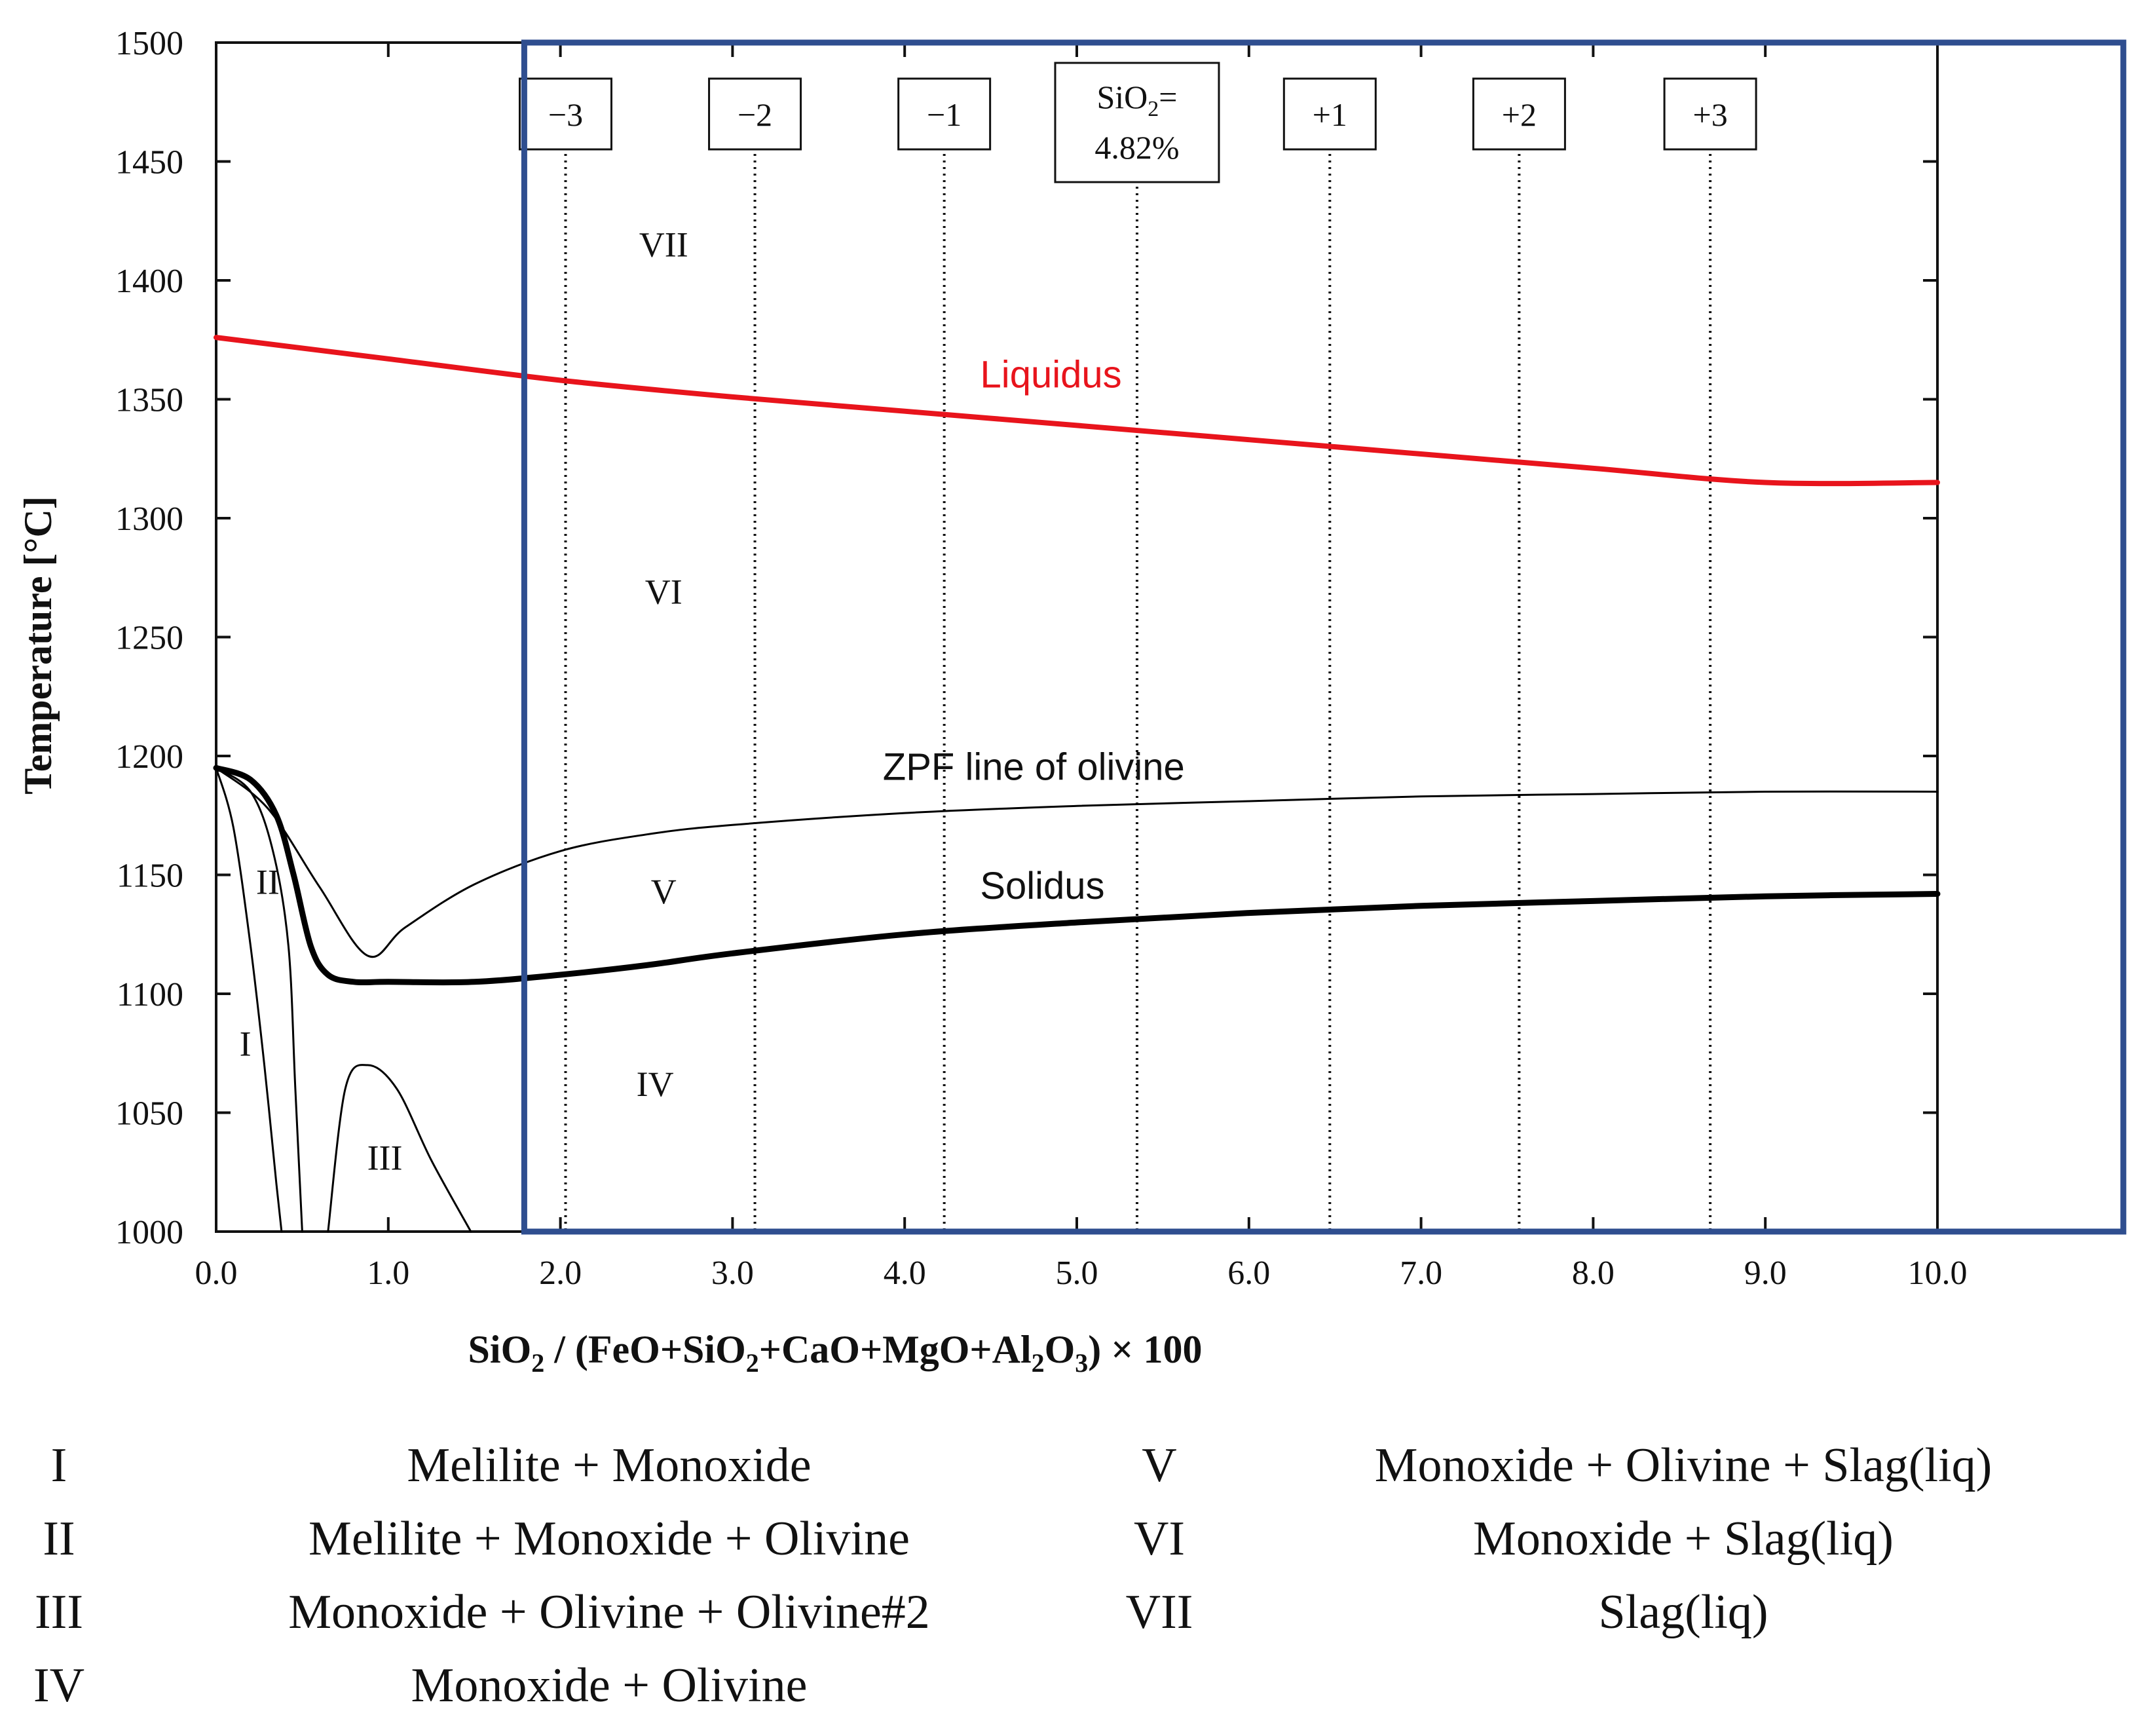 Image resolution: width=2149 pixels, height=1736 pixels. I want to click on x-tick-label: 2.0, so click(560, 1273).